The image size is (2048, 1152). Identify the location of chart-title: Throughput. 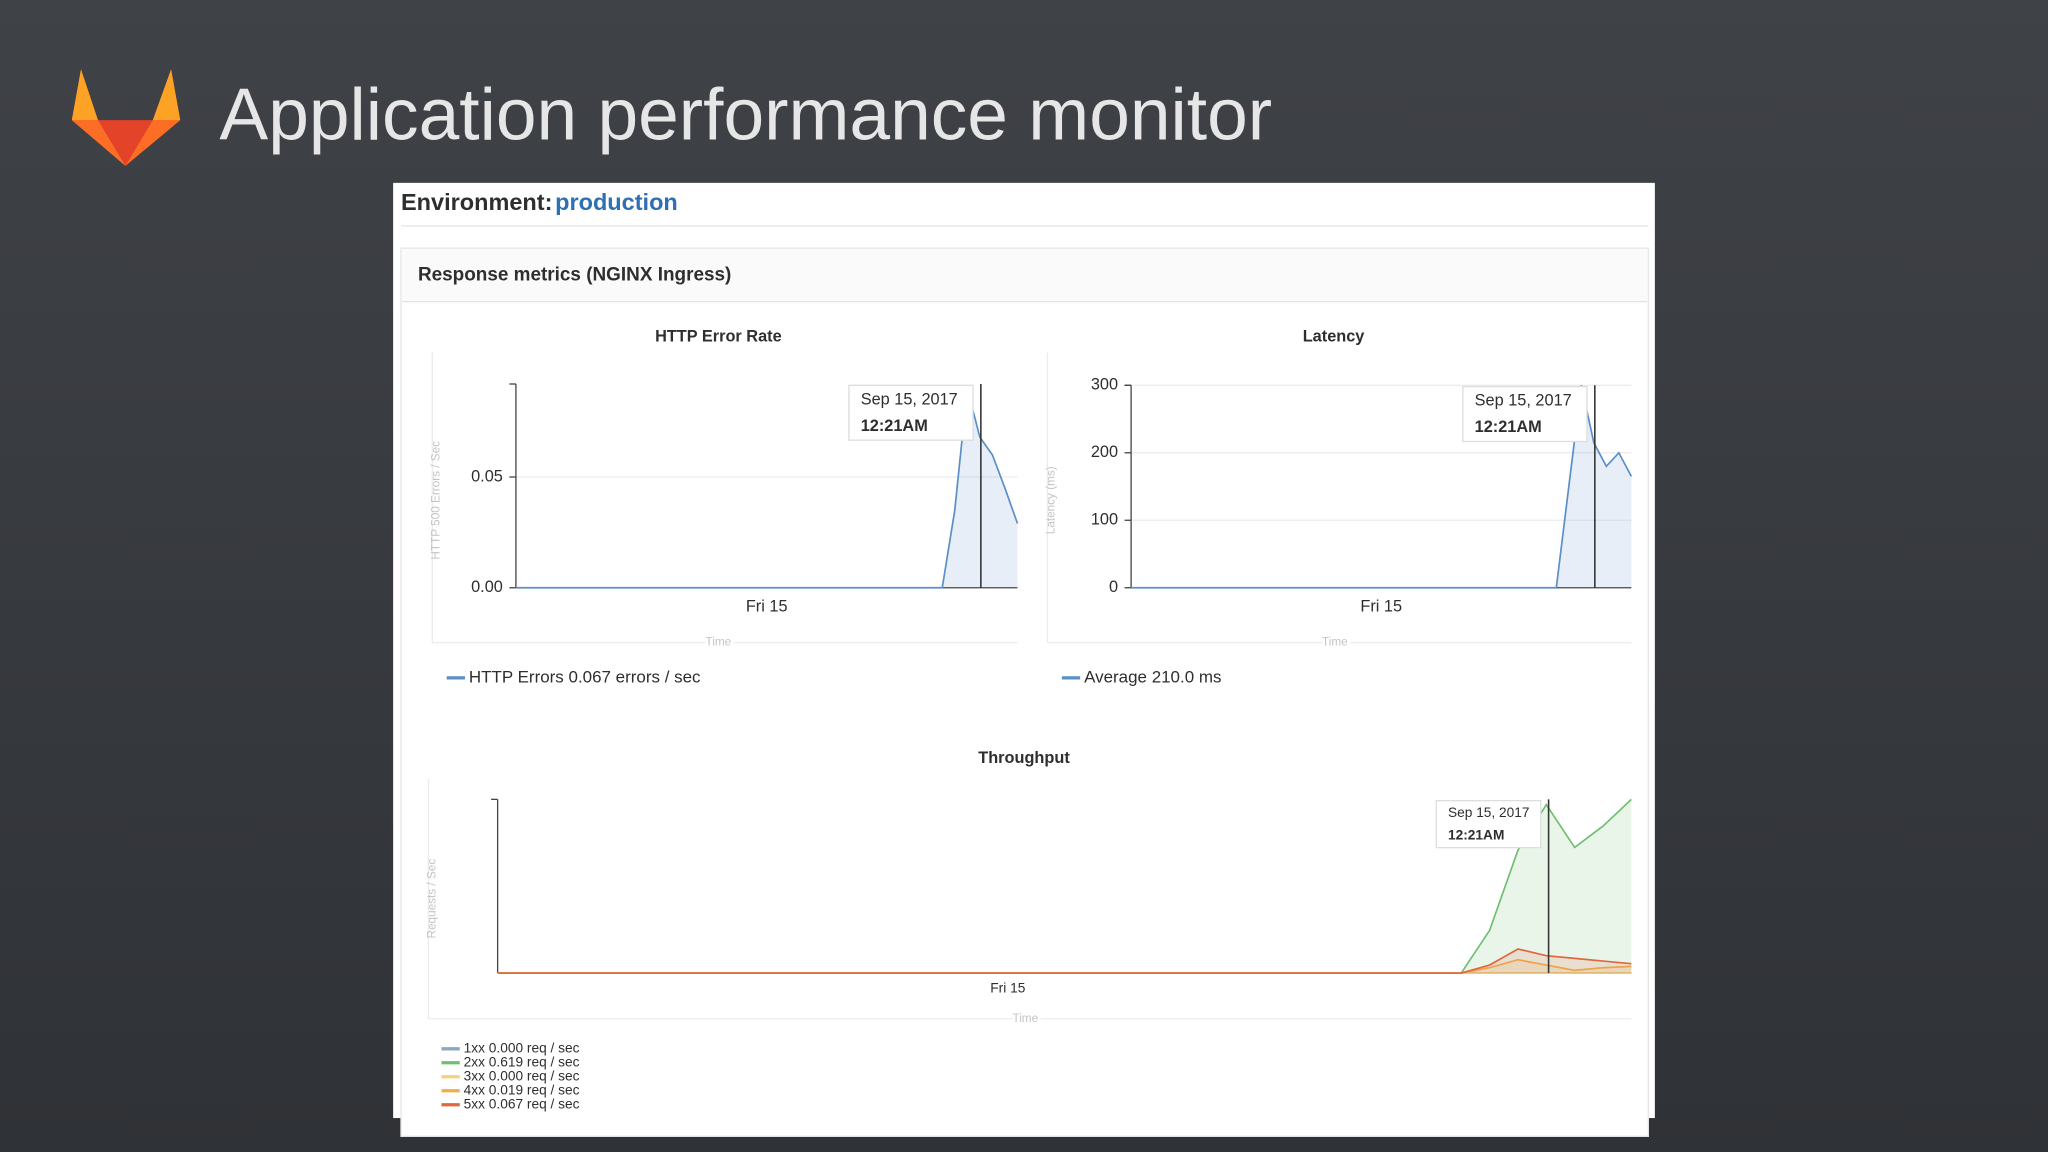
(1024, 758).